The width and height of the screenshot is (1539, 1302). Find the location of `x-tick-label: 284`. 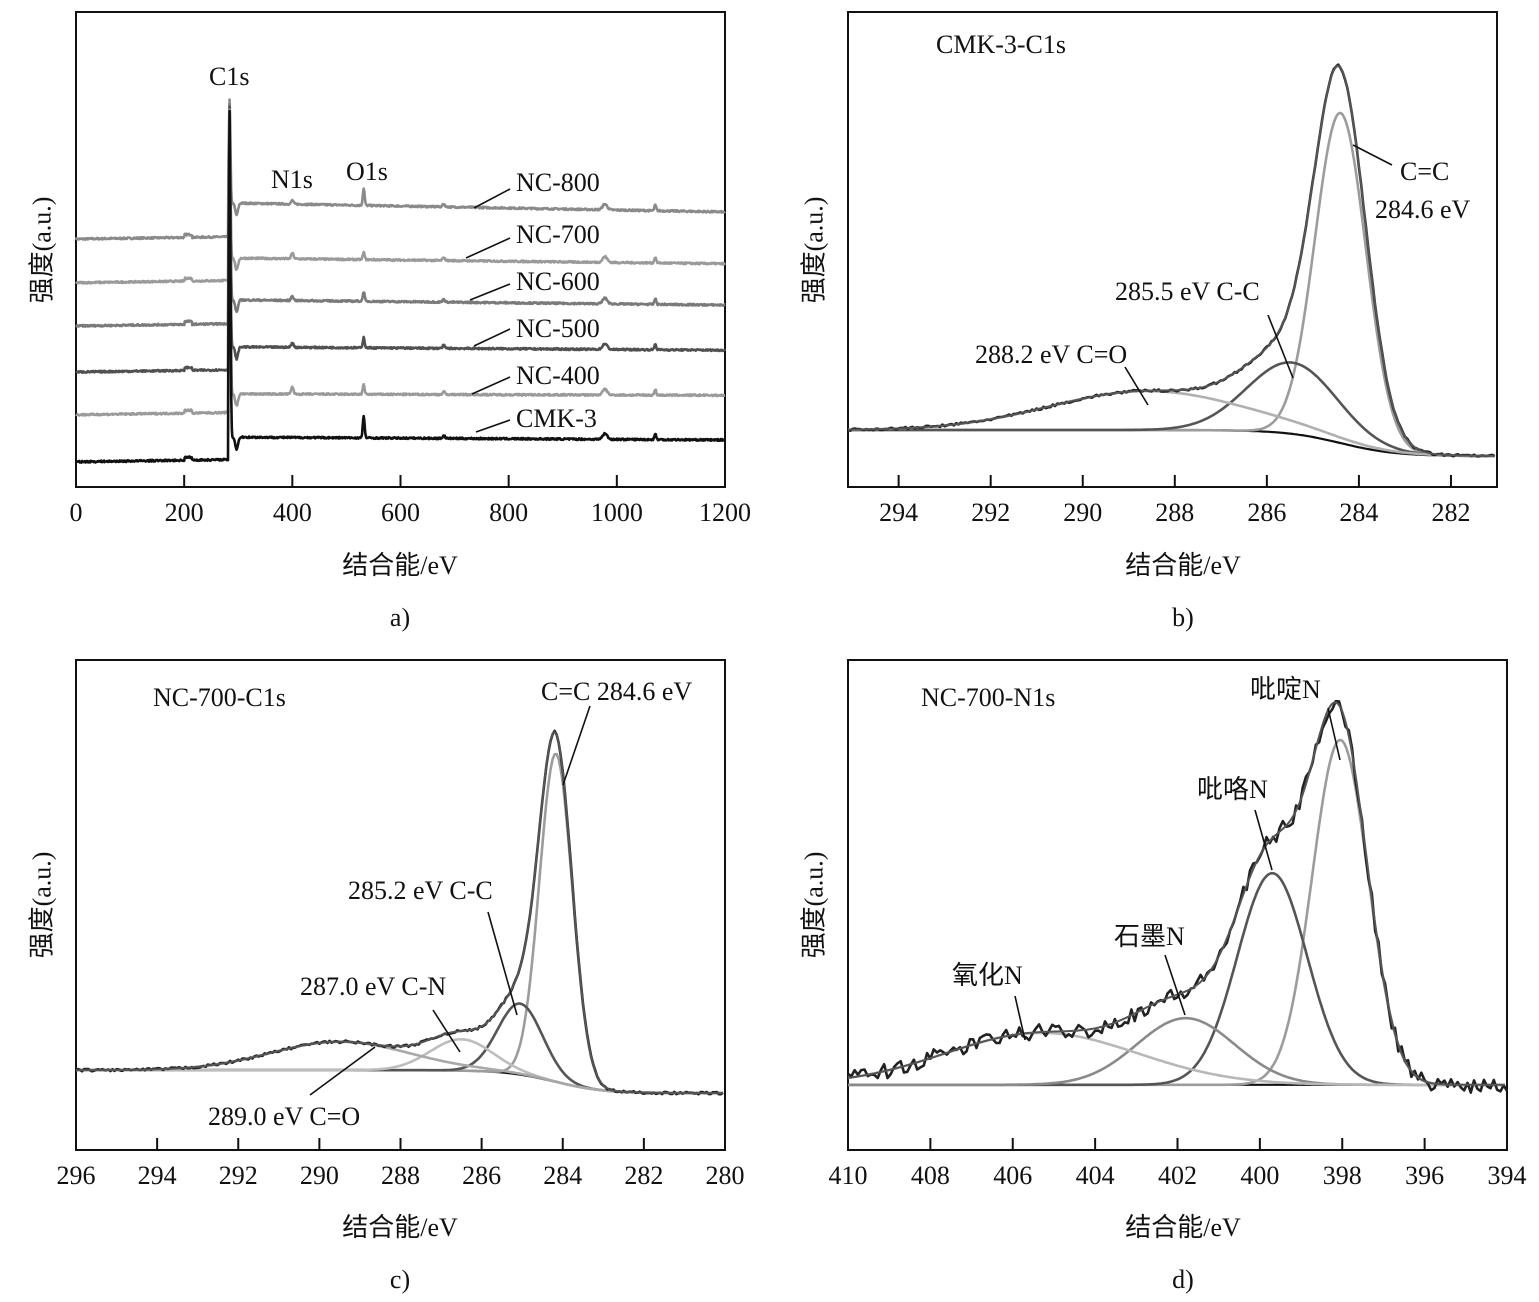

x-tick-label: 284 is located at coordinates (562, 1175).